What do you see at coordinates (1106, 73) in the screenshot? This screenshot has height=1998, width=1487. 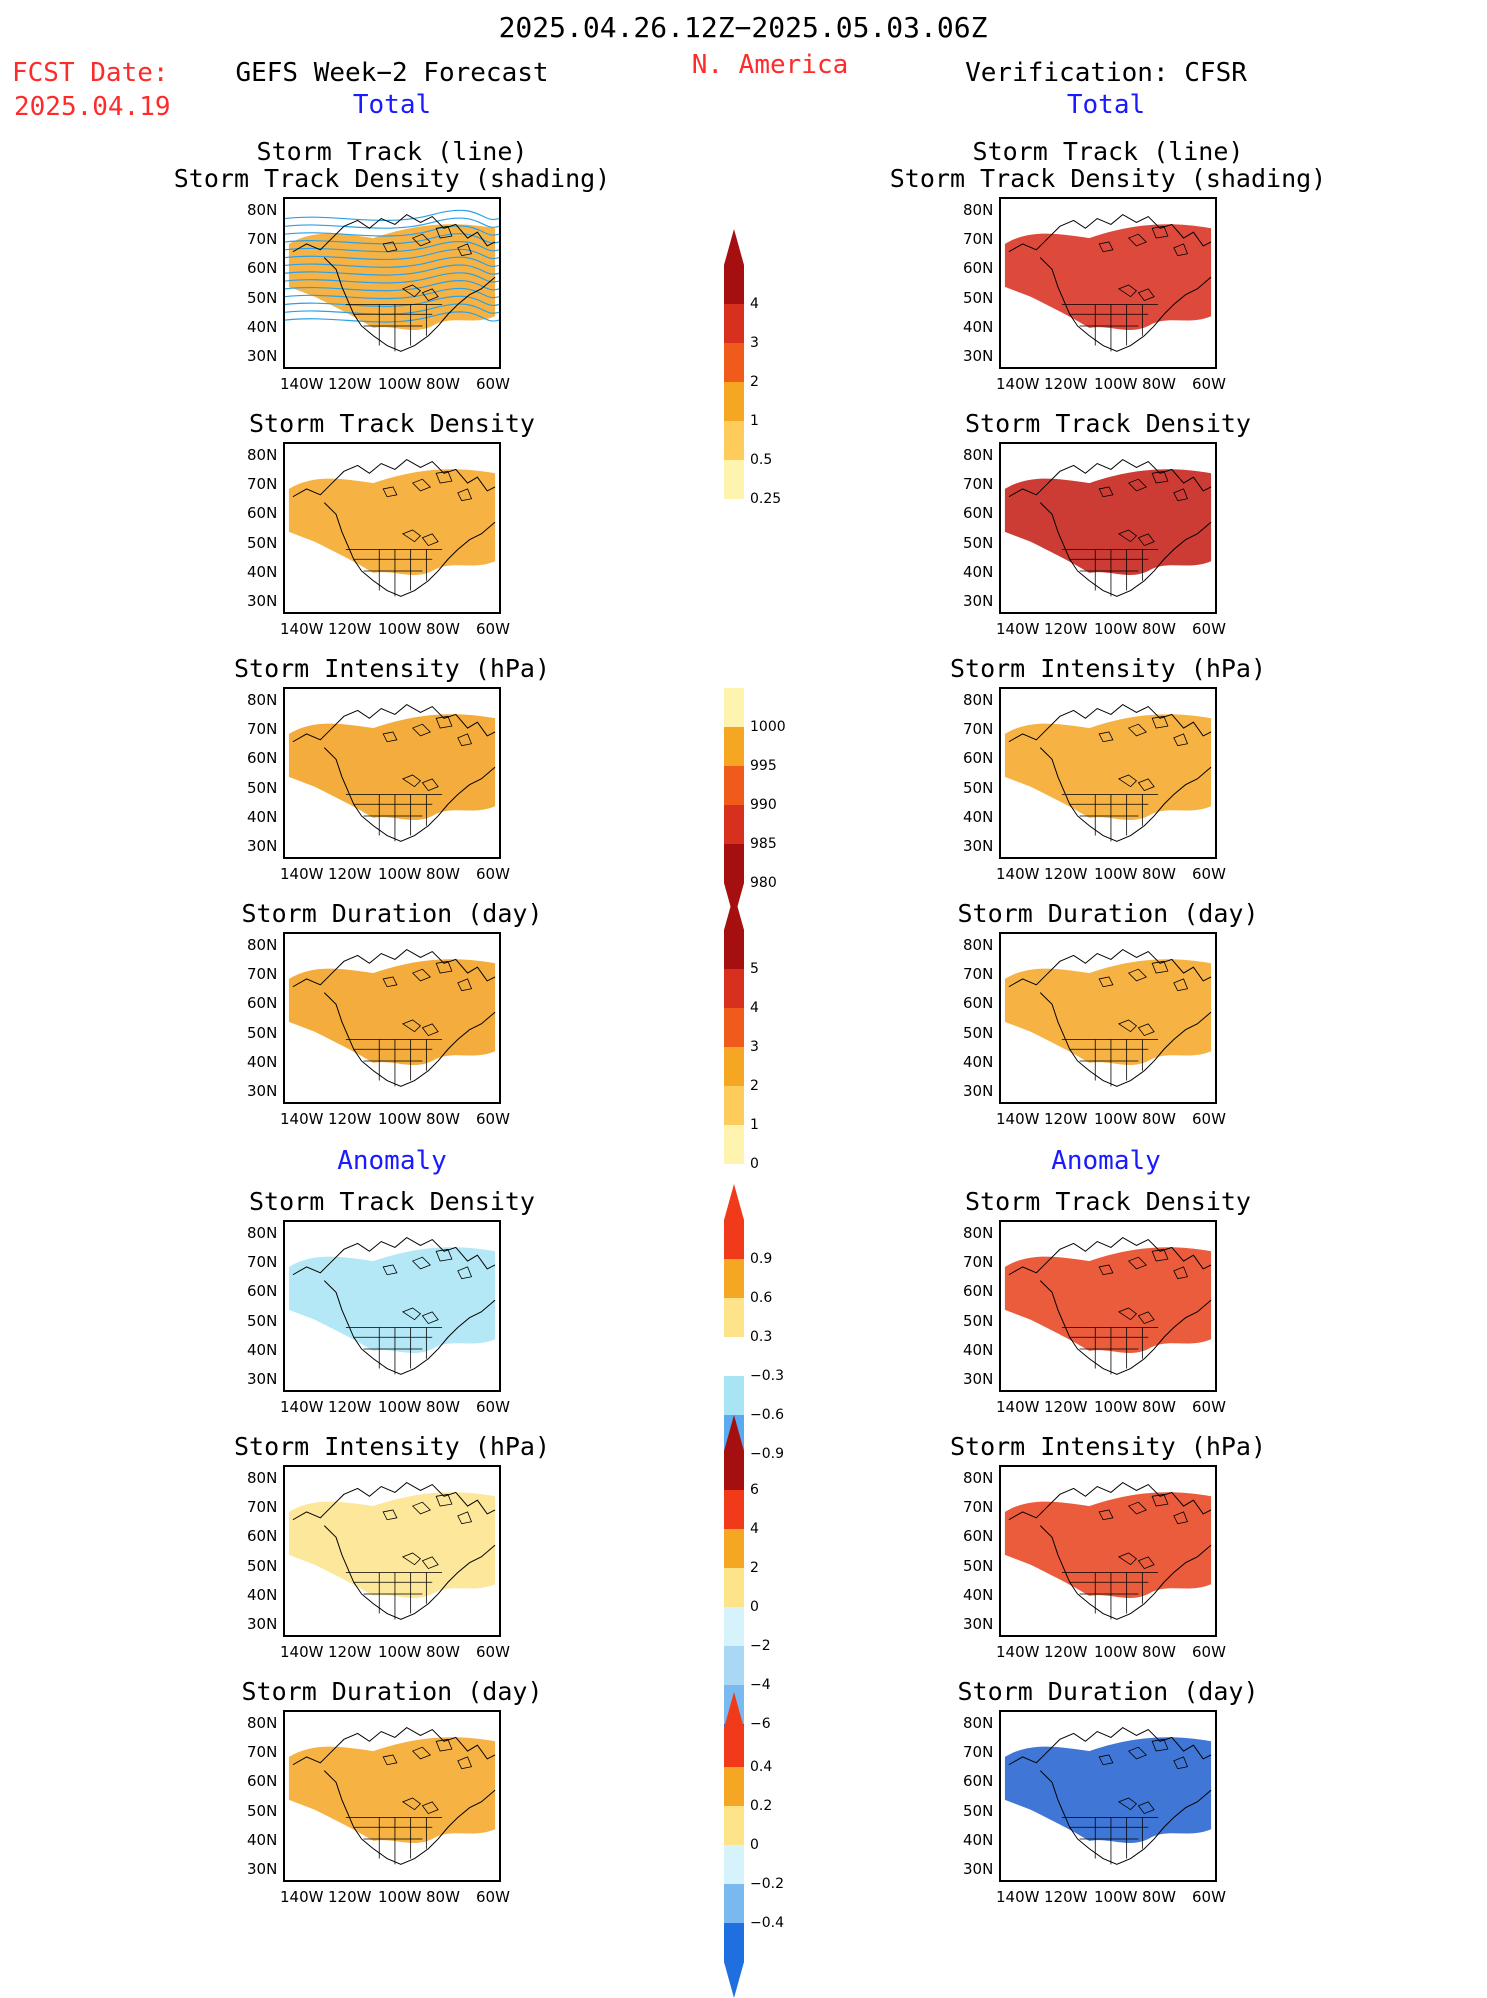 I see `right-column-title: Verification: CFSR` at bounding box center [1106, 73].